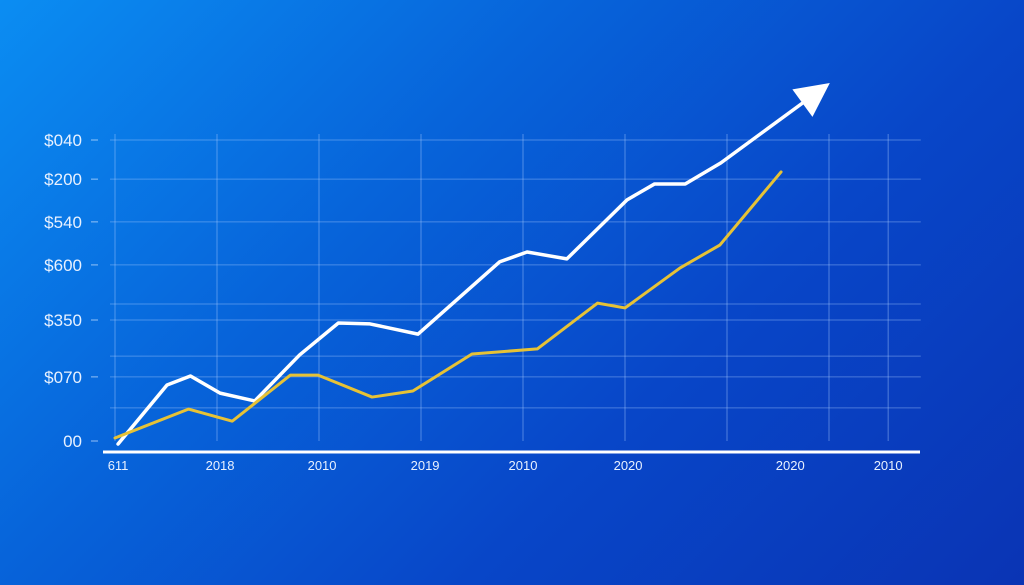 The image size is (1024, 585). What do you see at coordinates (63, 222) in the screenshot?
I see `y-tick-label: $540` at bounding box center [63, 222].